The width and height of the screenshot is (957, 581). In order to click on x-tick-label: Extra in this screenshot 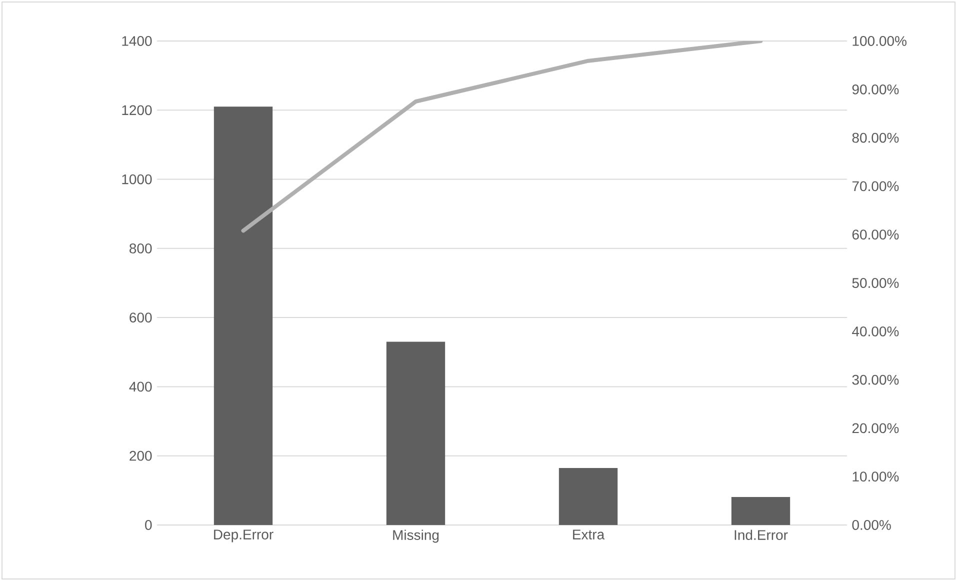, I will do `click(589, 535)`.